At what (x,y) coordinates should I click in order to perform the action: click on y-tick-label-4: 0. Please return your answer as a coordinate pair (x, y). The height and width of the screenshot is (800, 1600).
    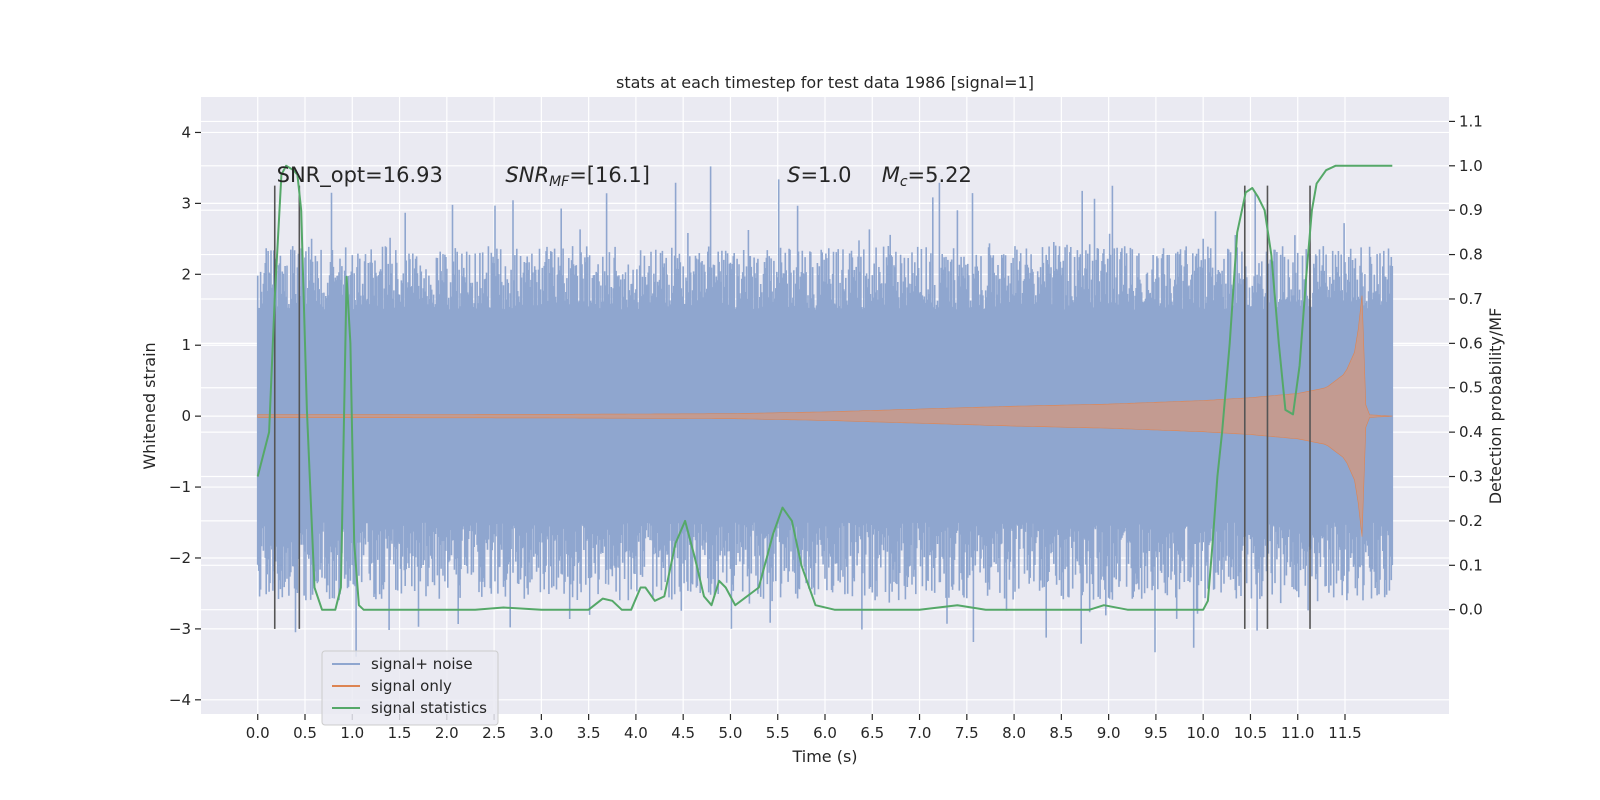
    Looking at the image, I should click on (186, 416).